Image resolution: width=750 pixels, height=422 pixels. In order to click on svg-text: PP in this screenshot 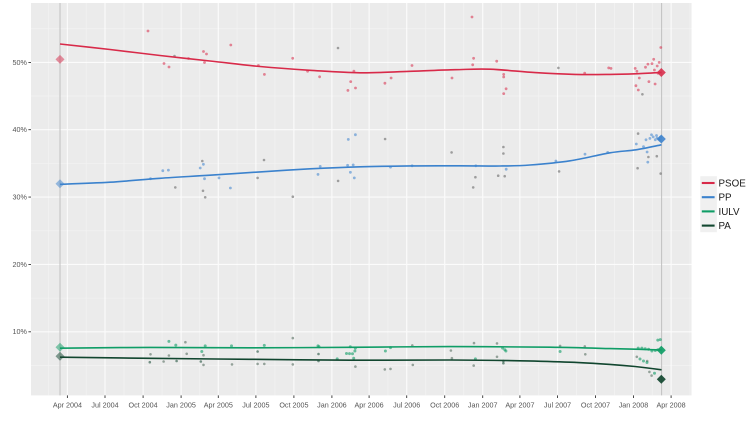, I will do `click(726, 198)`.